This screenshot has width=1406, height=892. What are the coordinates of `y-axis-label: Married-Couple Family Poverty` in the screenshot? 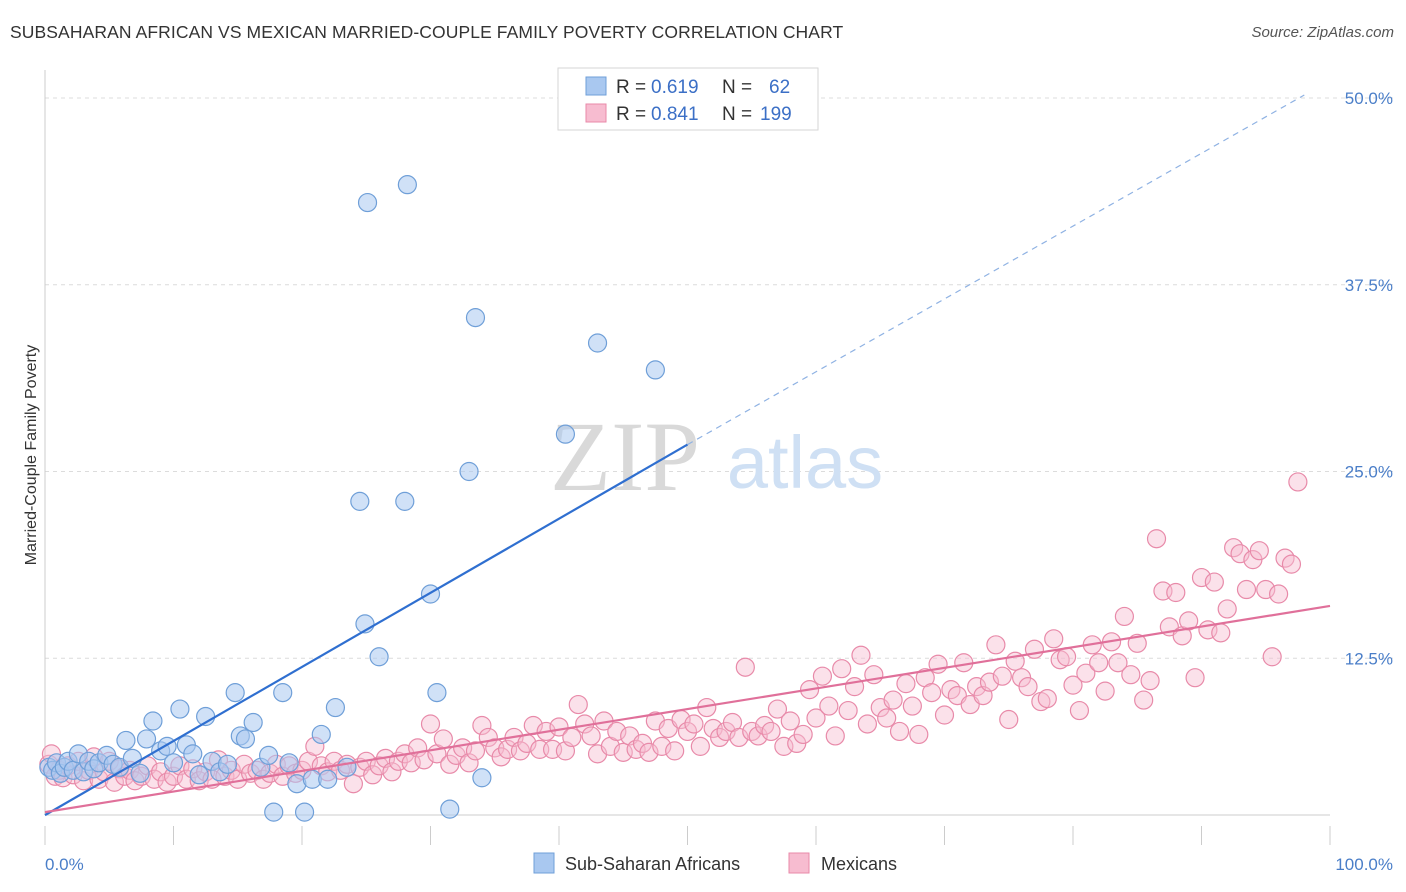 It's located at (31, 455).